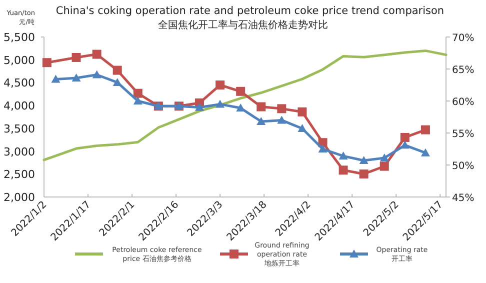  Describe the element at coordinates (463, 70) in the screenshot. I see `y2-tick-label: 65%` at that location.